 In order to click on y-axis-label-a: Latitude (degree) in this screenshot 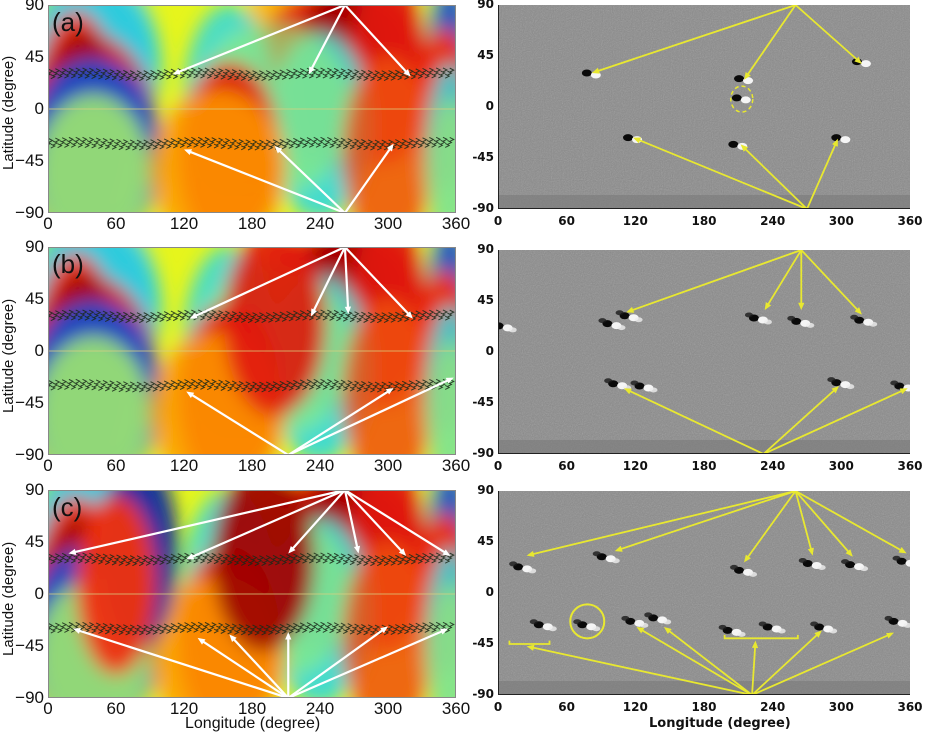, I will do `click(8, 112)`.